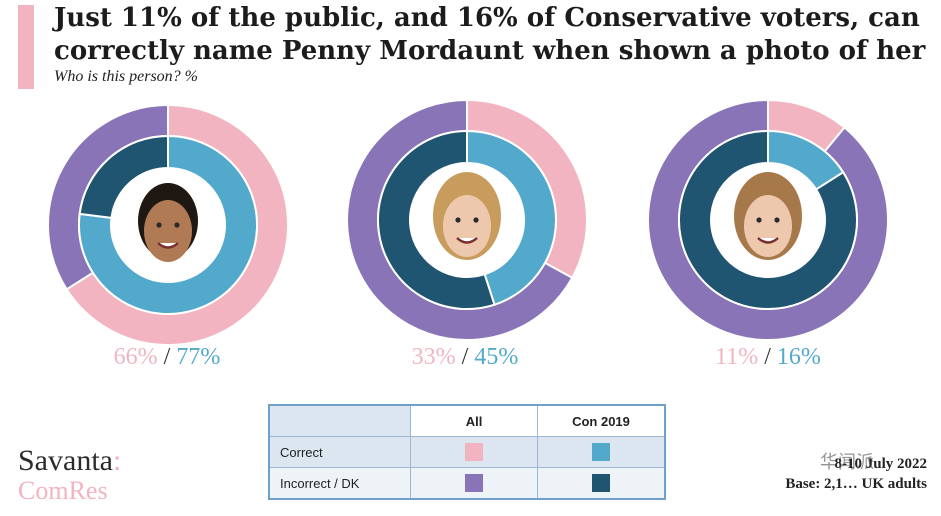 This screenshot has height=516, width=941. I want to click on brand-colon: :, so click(117, 460).